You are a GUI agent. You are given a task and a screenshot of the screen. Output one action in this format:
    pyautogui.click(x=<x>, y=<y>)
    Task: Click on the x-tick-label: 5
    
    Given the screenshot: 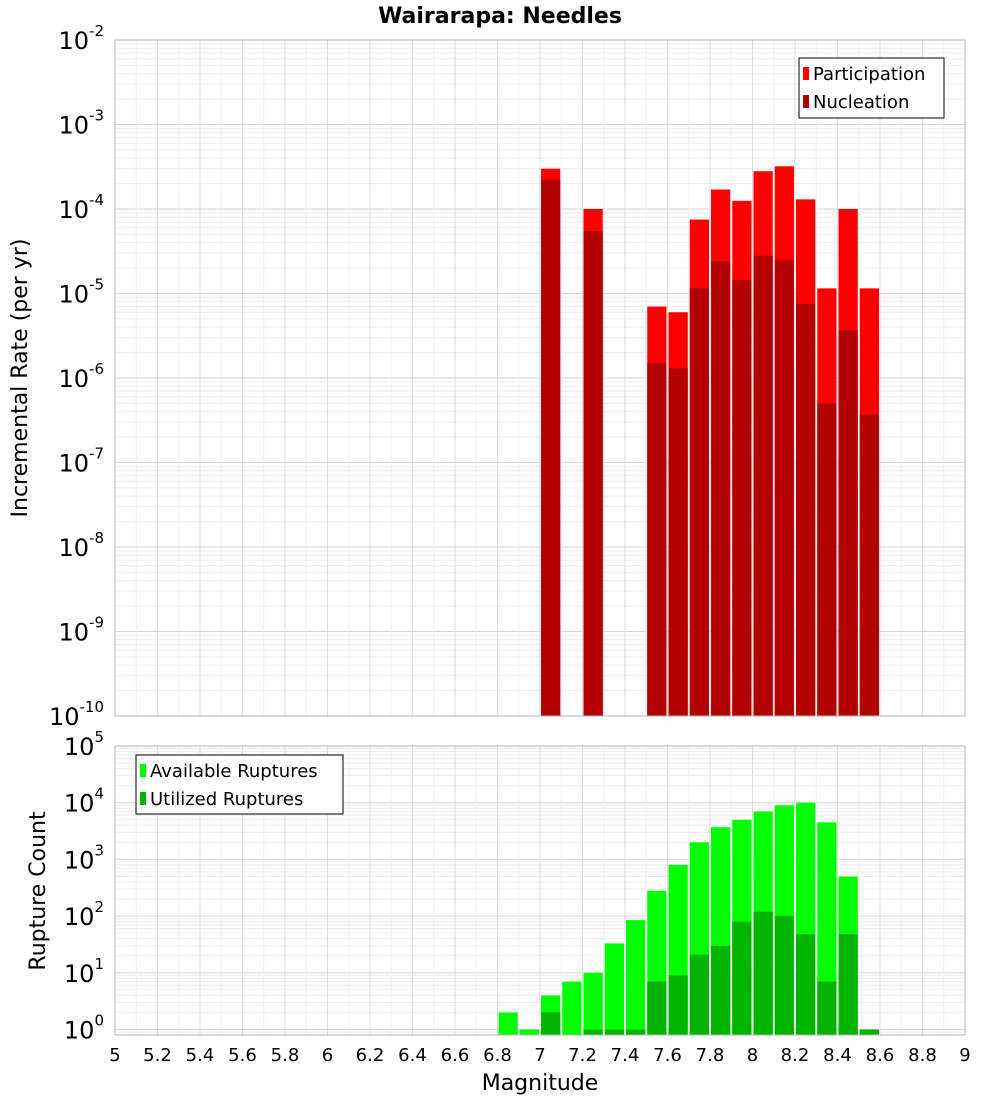 What is the action you would take?
    pyautogui.click(x=114, y=1055)
    